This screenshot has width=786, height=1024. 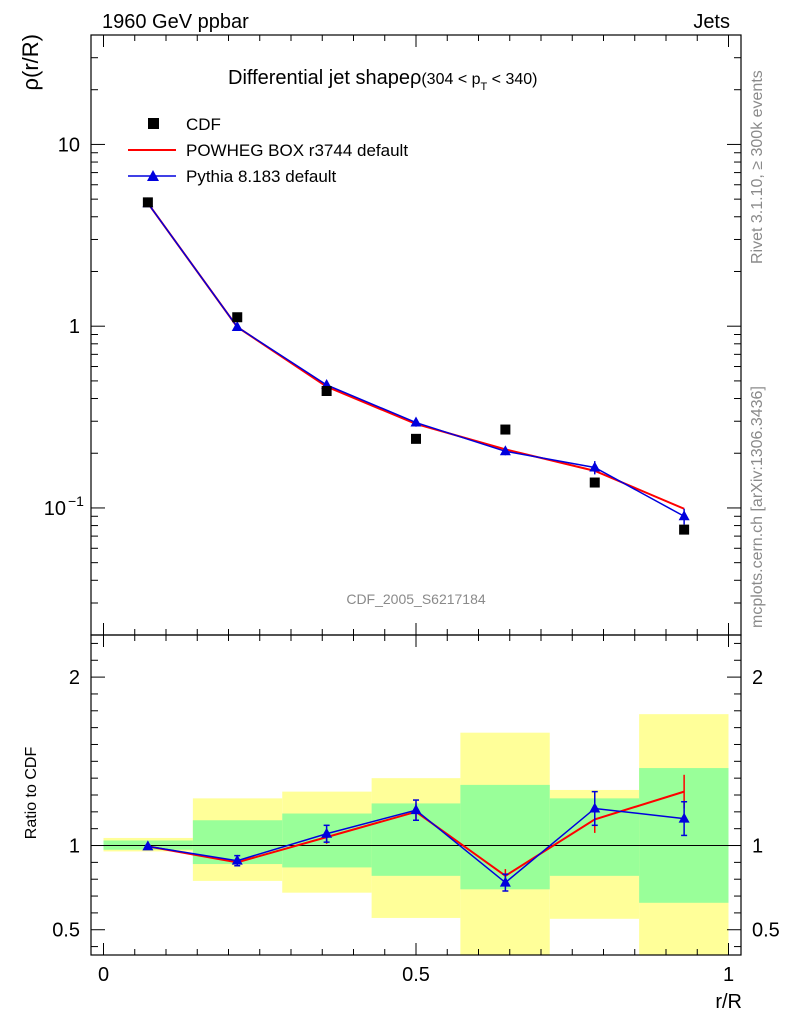 What do you see at coordinates (484, 87) in the screenshot?
I see `title-sub: T` at bounding box center [484, 87].